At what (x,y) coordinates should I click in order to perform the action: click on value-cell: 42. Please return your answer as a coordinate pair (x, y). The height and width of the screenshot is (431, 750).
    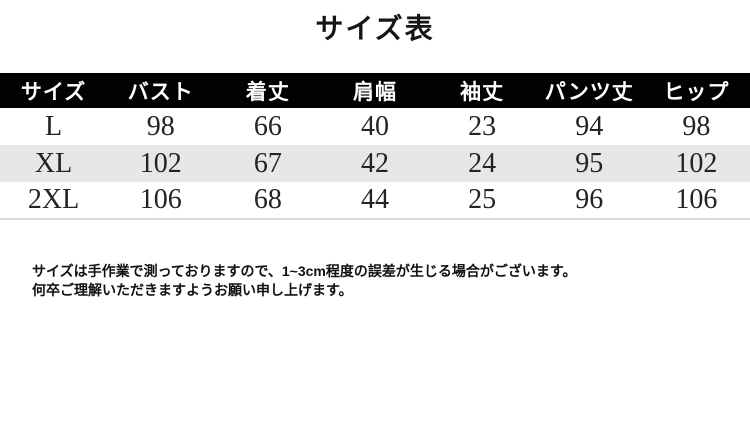
    Looking at the image, I should click on (374, 163).